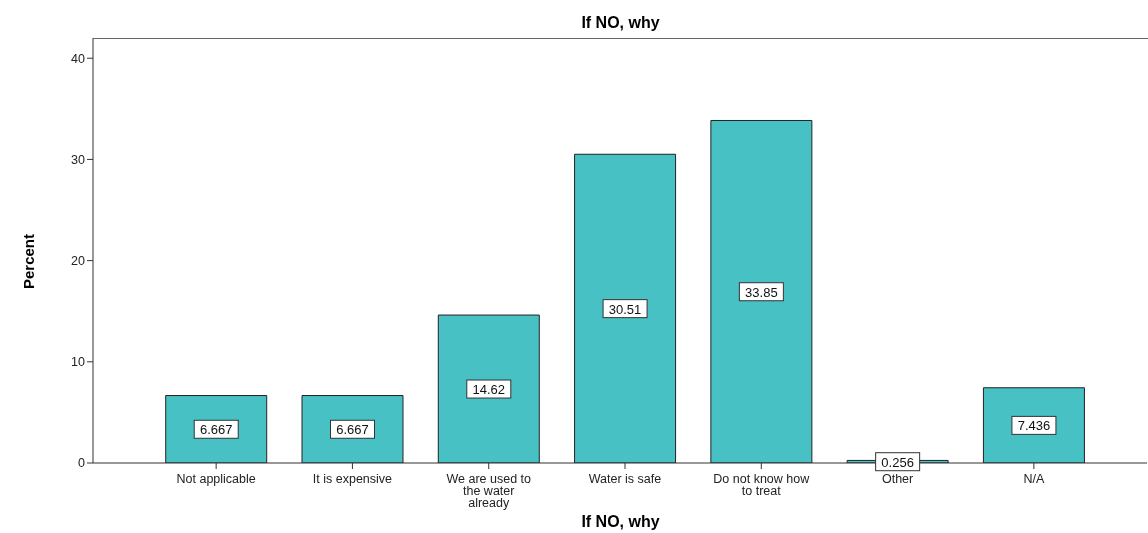 This screenshot has height=533, width=1148. I want to click on x-axis-title: If NO, why, so click(620, 522).